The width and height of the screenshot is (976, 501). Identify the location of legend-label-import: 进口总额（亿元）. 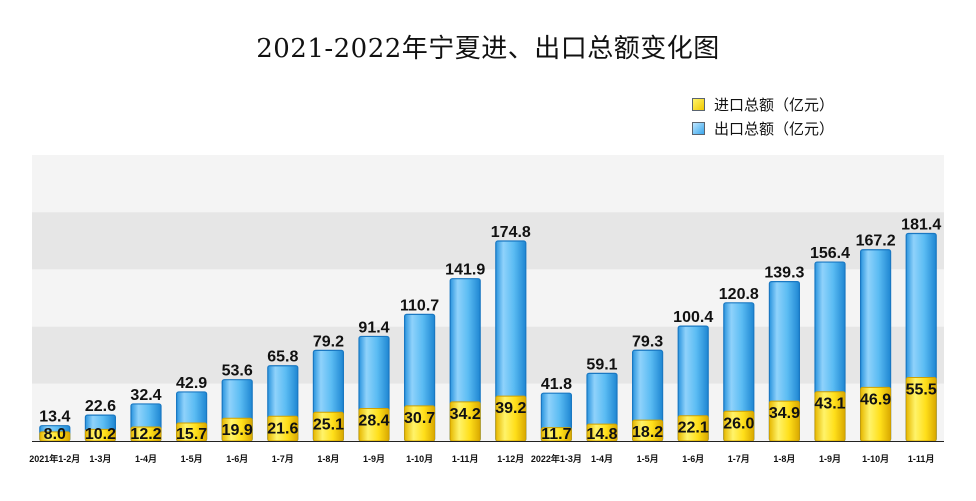
(774, 104).